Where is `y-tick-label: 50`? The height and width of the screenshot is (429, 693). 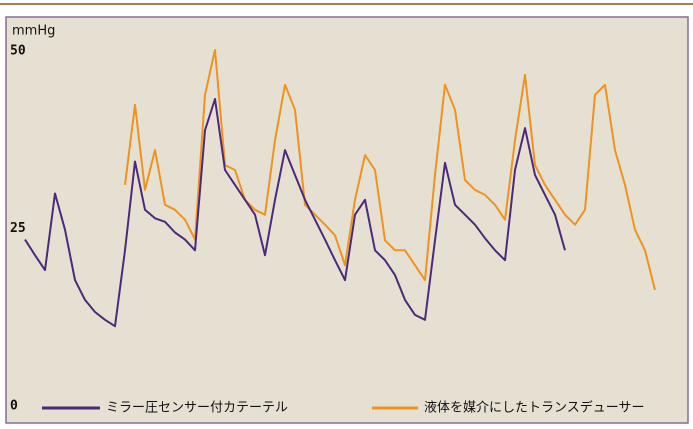 y-tick-label: 50 is located at coordinates (18, 51).